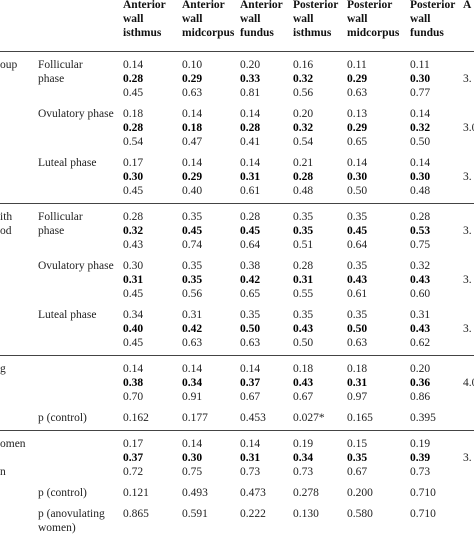 The image size is (474, 535). What do you see at coordinates (420, 397) in the screenshot?
I see `value-cell: 0.86` at bounding box center [420, 397].